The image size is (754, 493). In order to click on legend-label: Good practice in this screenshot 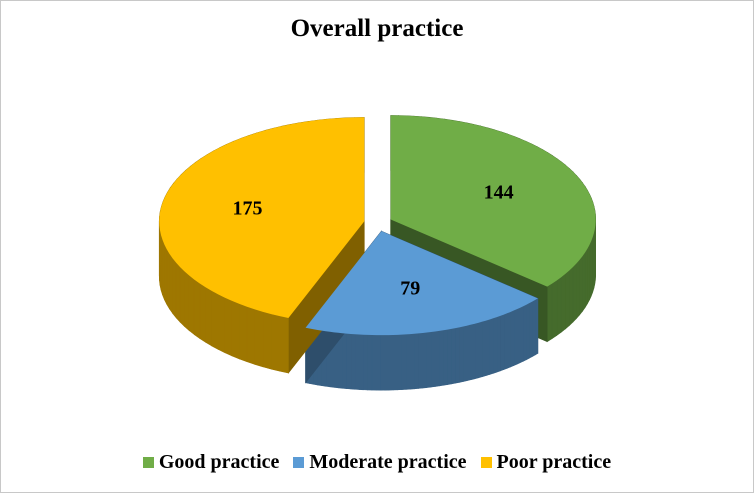, I will do `click(219, 462)`.